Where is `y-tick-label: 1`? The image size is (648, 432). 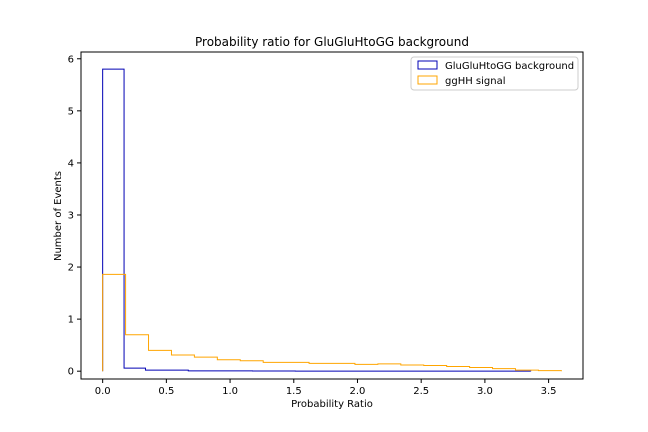
y-tick-label: 1 is located at coordinates (71, 320).